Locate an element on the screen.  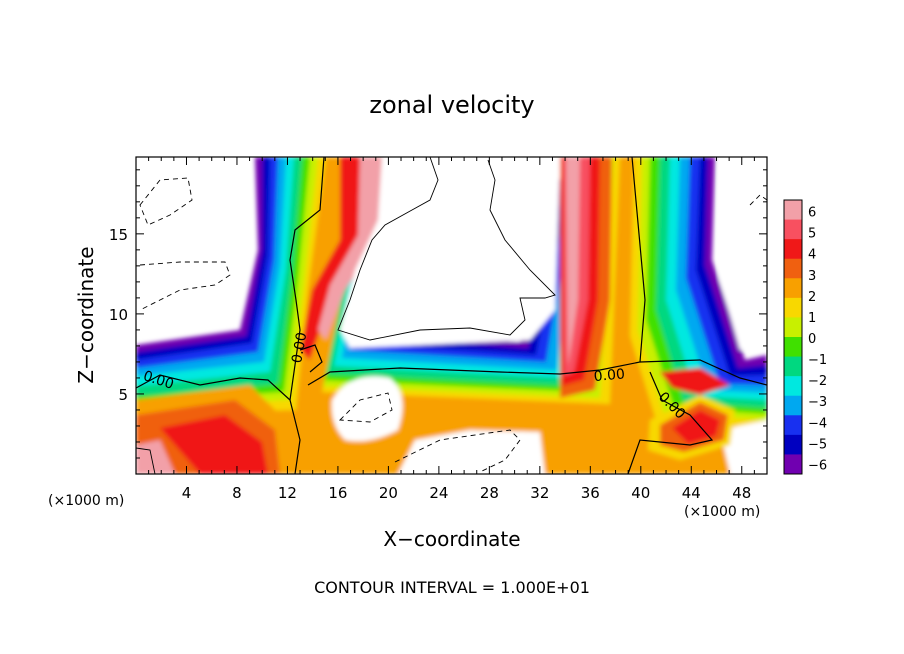
colorbar-label: 4 is located at coordinates (812, 255).